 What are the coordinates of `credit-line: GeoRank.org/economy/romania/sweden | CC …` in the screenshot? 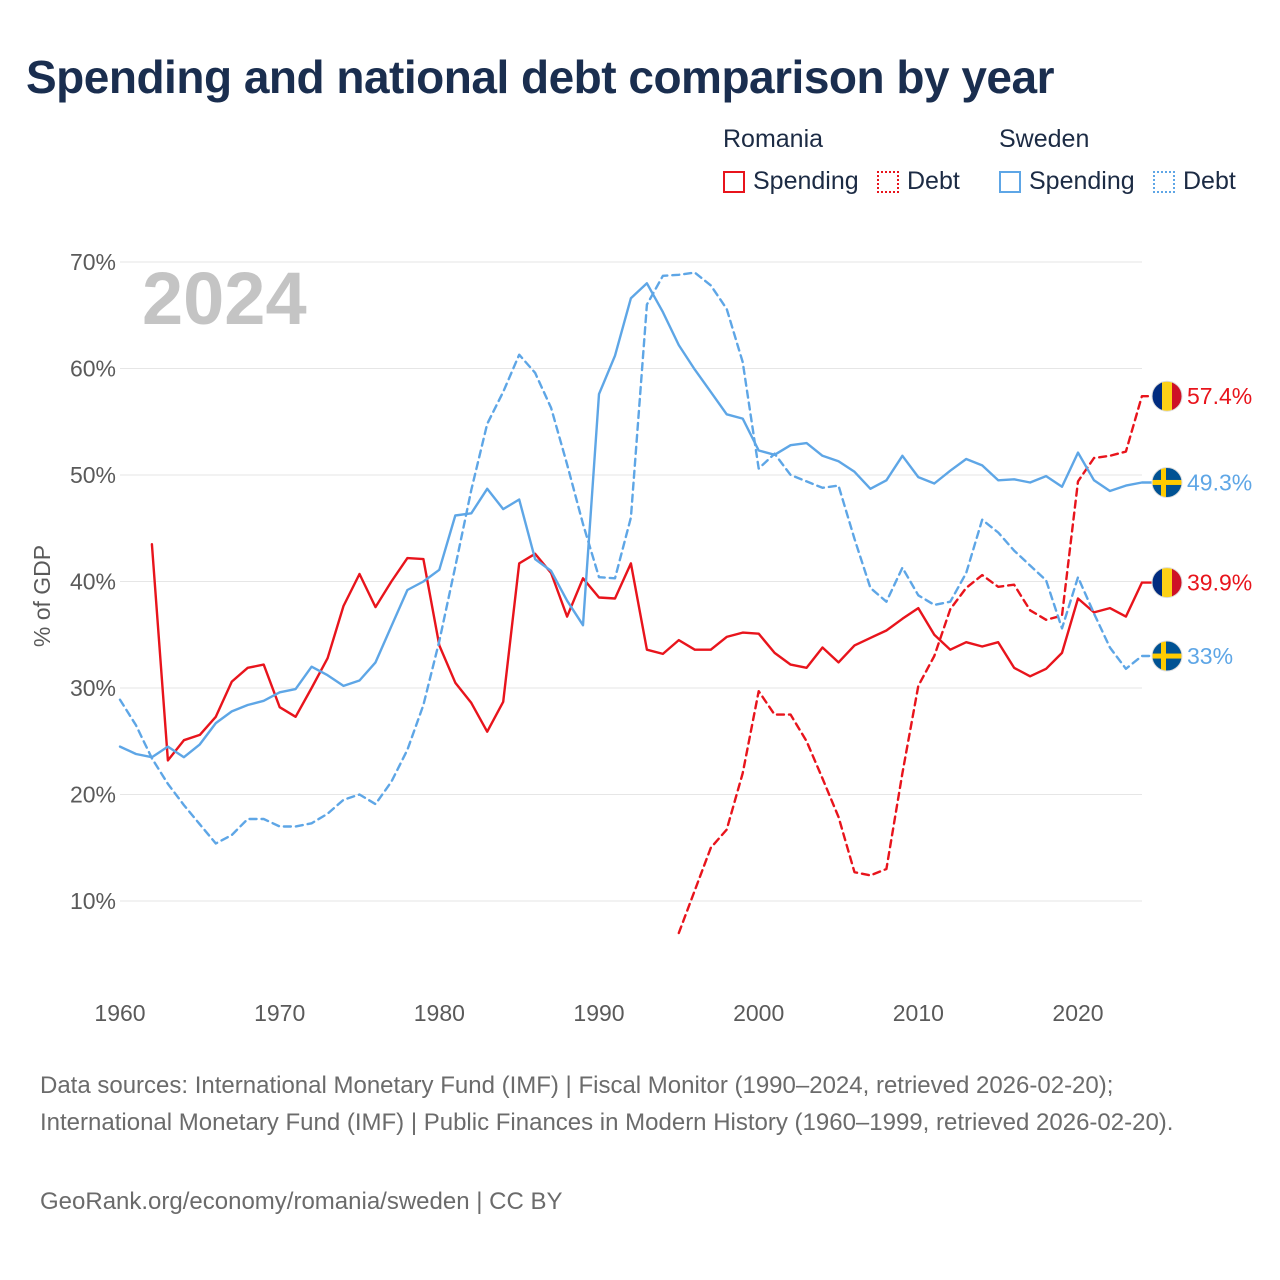 It's located at (301, 1201).